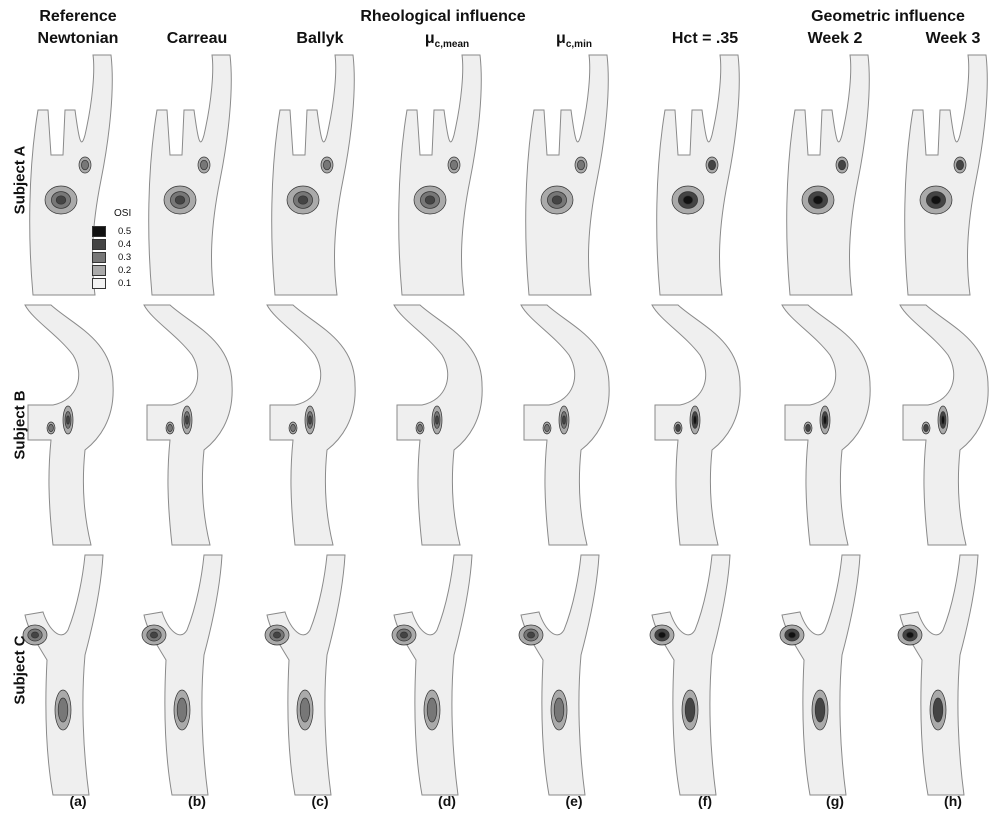  Describe the element at coordinates (705, 801) in the screenshot. I see `panel-label-f: (f)` at that location.